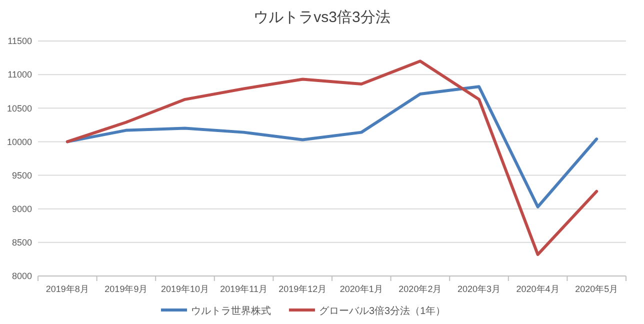 The width and height of the screenshot is (644, 324). I want to click on x-tick-label: 2020年4月, so click(538, 289).